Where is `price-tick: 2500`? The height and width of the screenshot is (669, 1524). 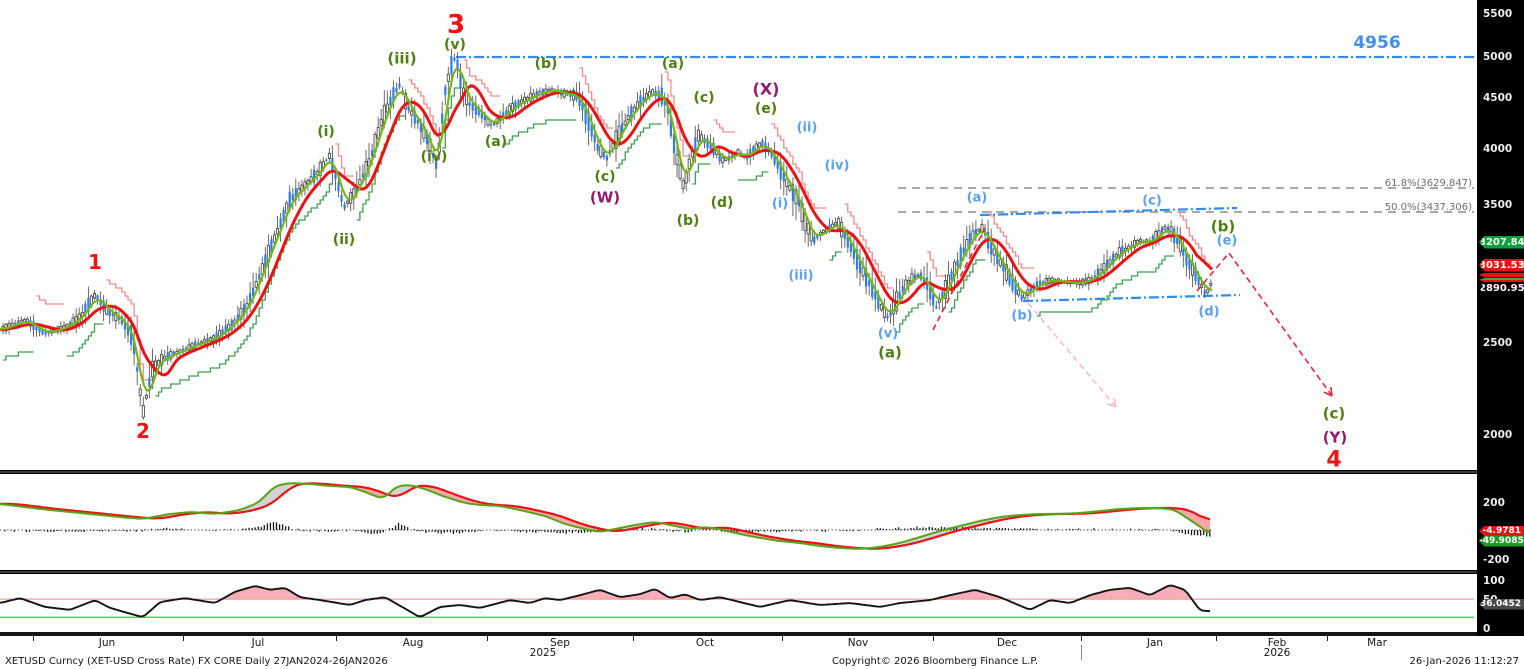 price-tick: 2500 is located at coordinates (1498, 343).